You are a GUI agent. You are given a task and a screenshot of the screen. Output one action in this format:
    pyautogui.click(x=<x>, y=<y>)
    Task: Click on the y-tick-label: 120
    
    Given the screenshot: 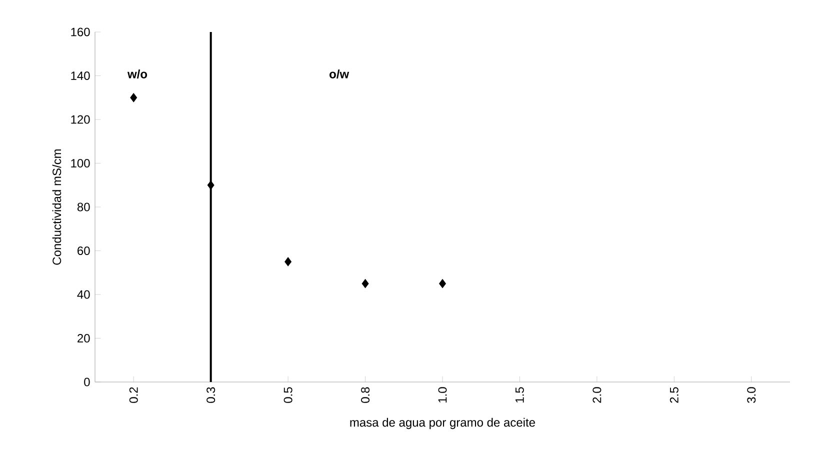 What is the action you would take?
    pyautogui.click(x=80, y=119)
    